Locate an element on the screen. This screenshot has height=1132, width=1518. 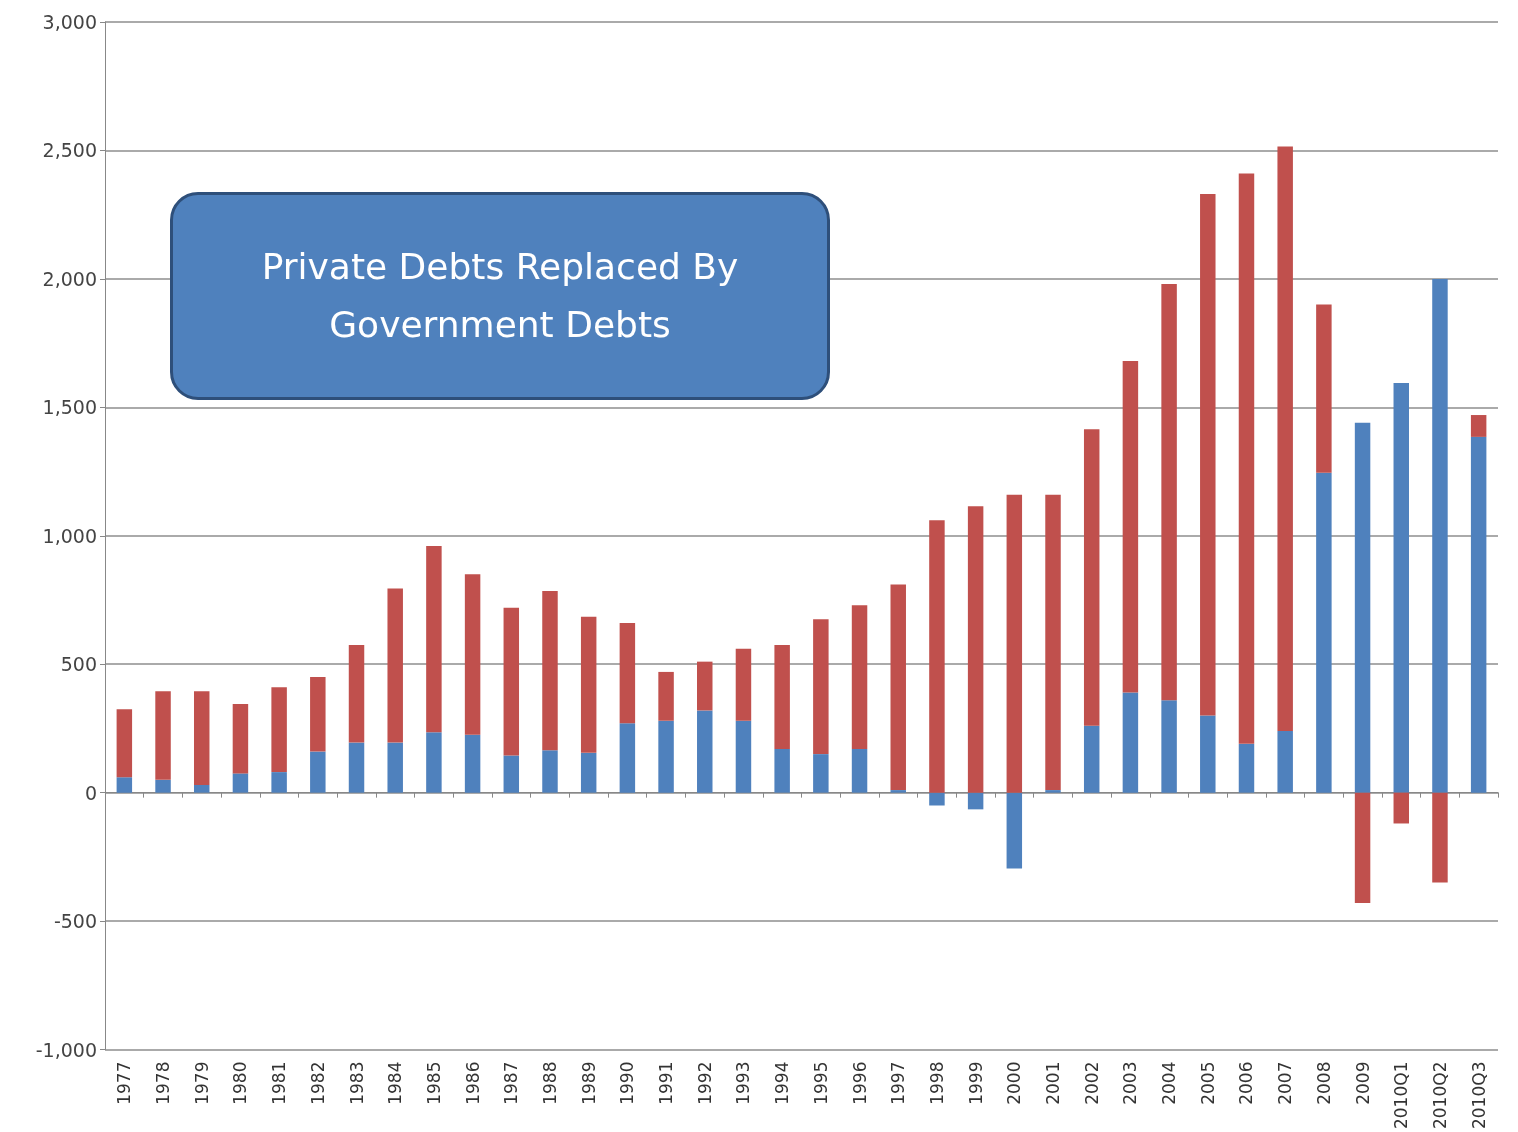
x-tick-label: 2002 is located at coordinates (1091, 1083).